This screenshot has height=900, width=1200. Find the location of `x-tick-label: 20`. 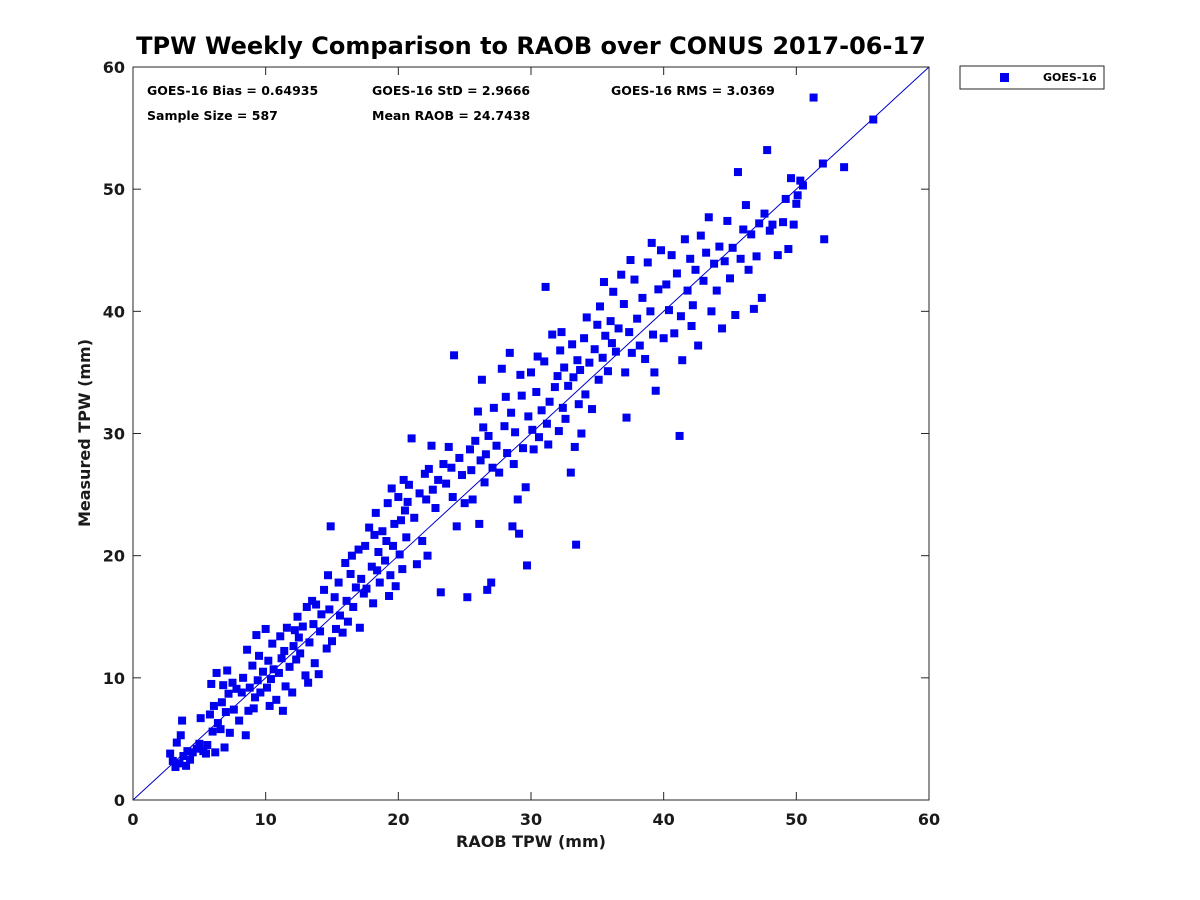

x-tick-label: 20 is located at coordinates (398, 819).